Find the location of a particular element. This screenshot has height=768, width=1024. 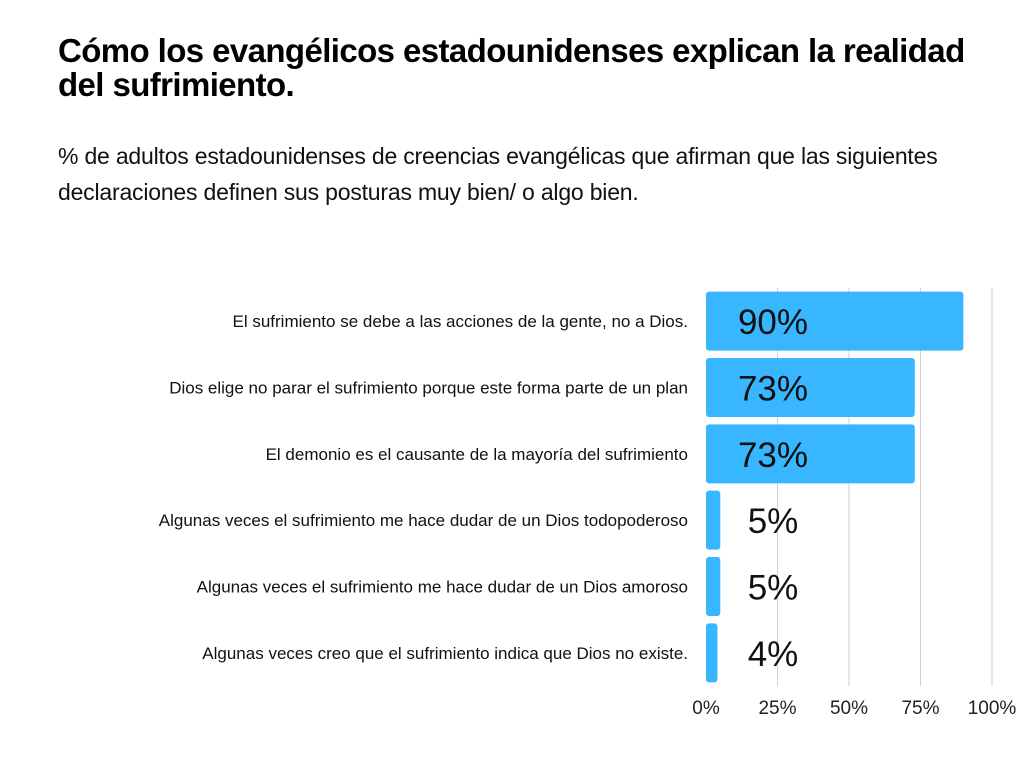

bars is located at coordinates (835, 487).